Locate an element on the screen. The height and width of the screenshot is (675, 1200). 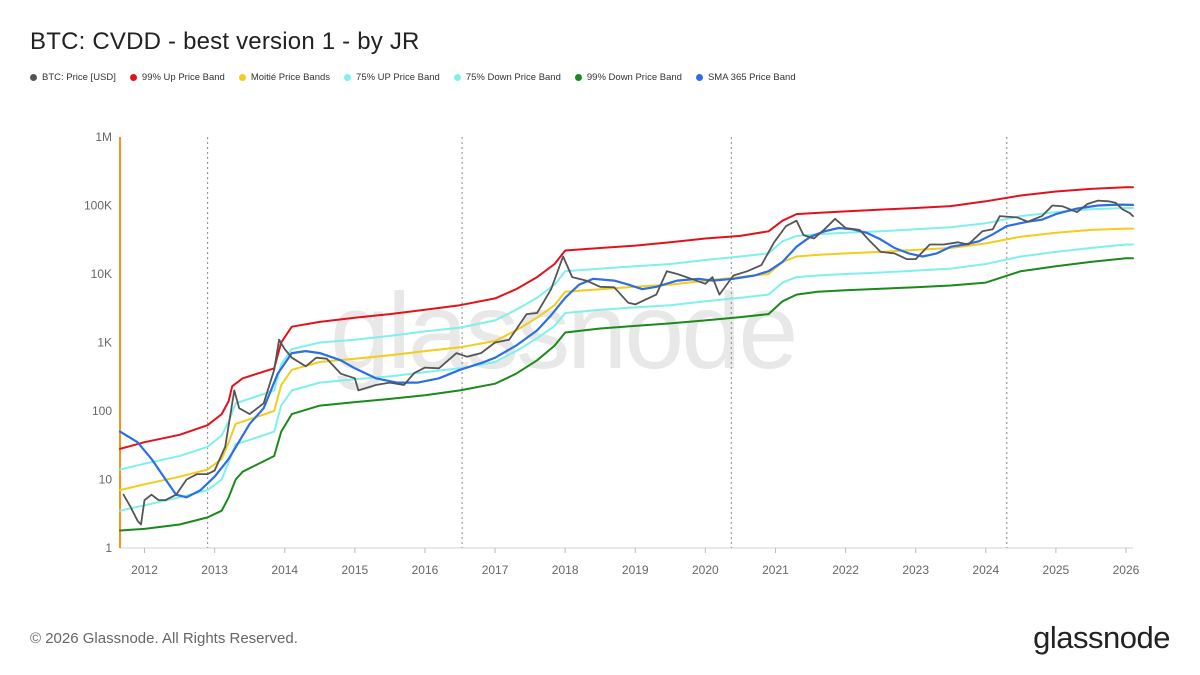
glassnode-logo: glassnode is located at coordinates (1101, 637).